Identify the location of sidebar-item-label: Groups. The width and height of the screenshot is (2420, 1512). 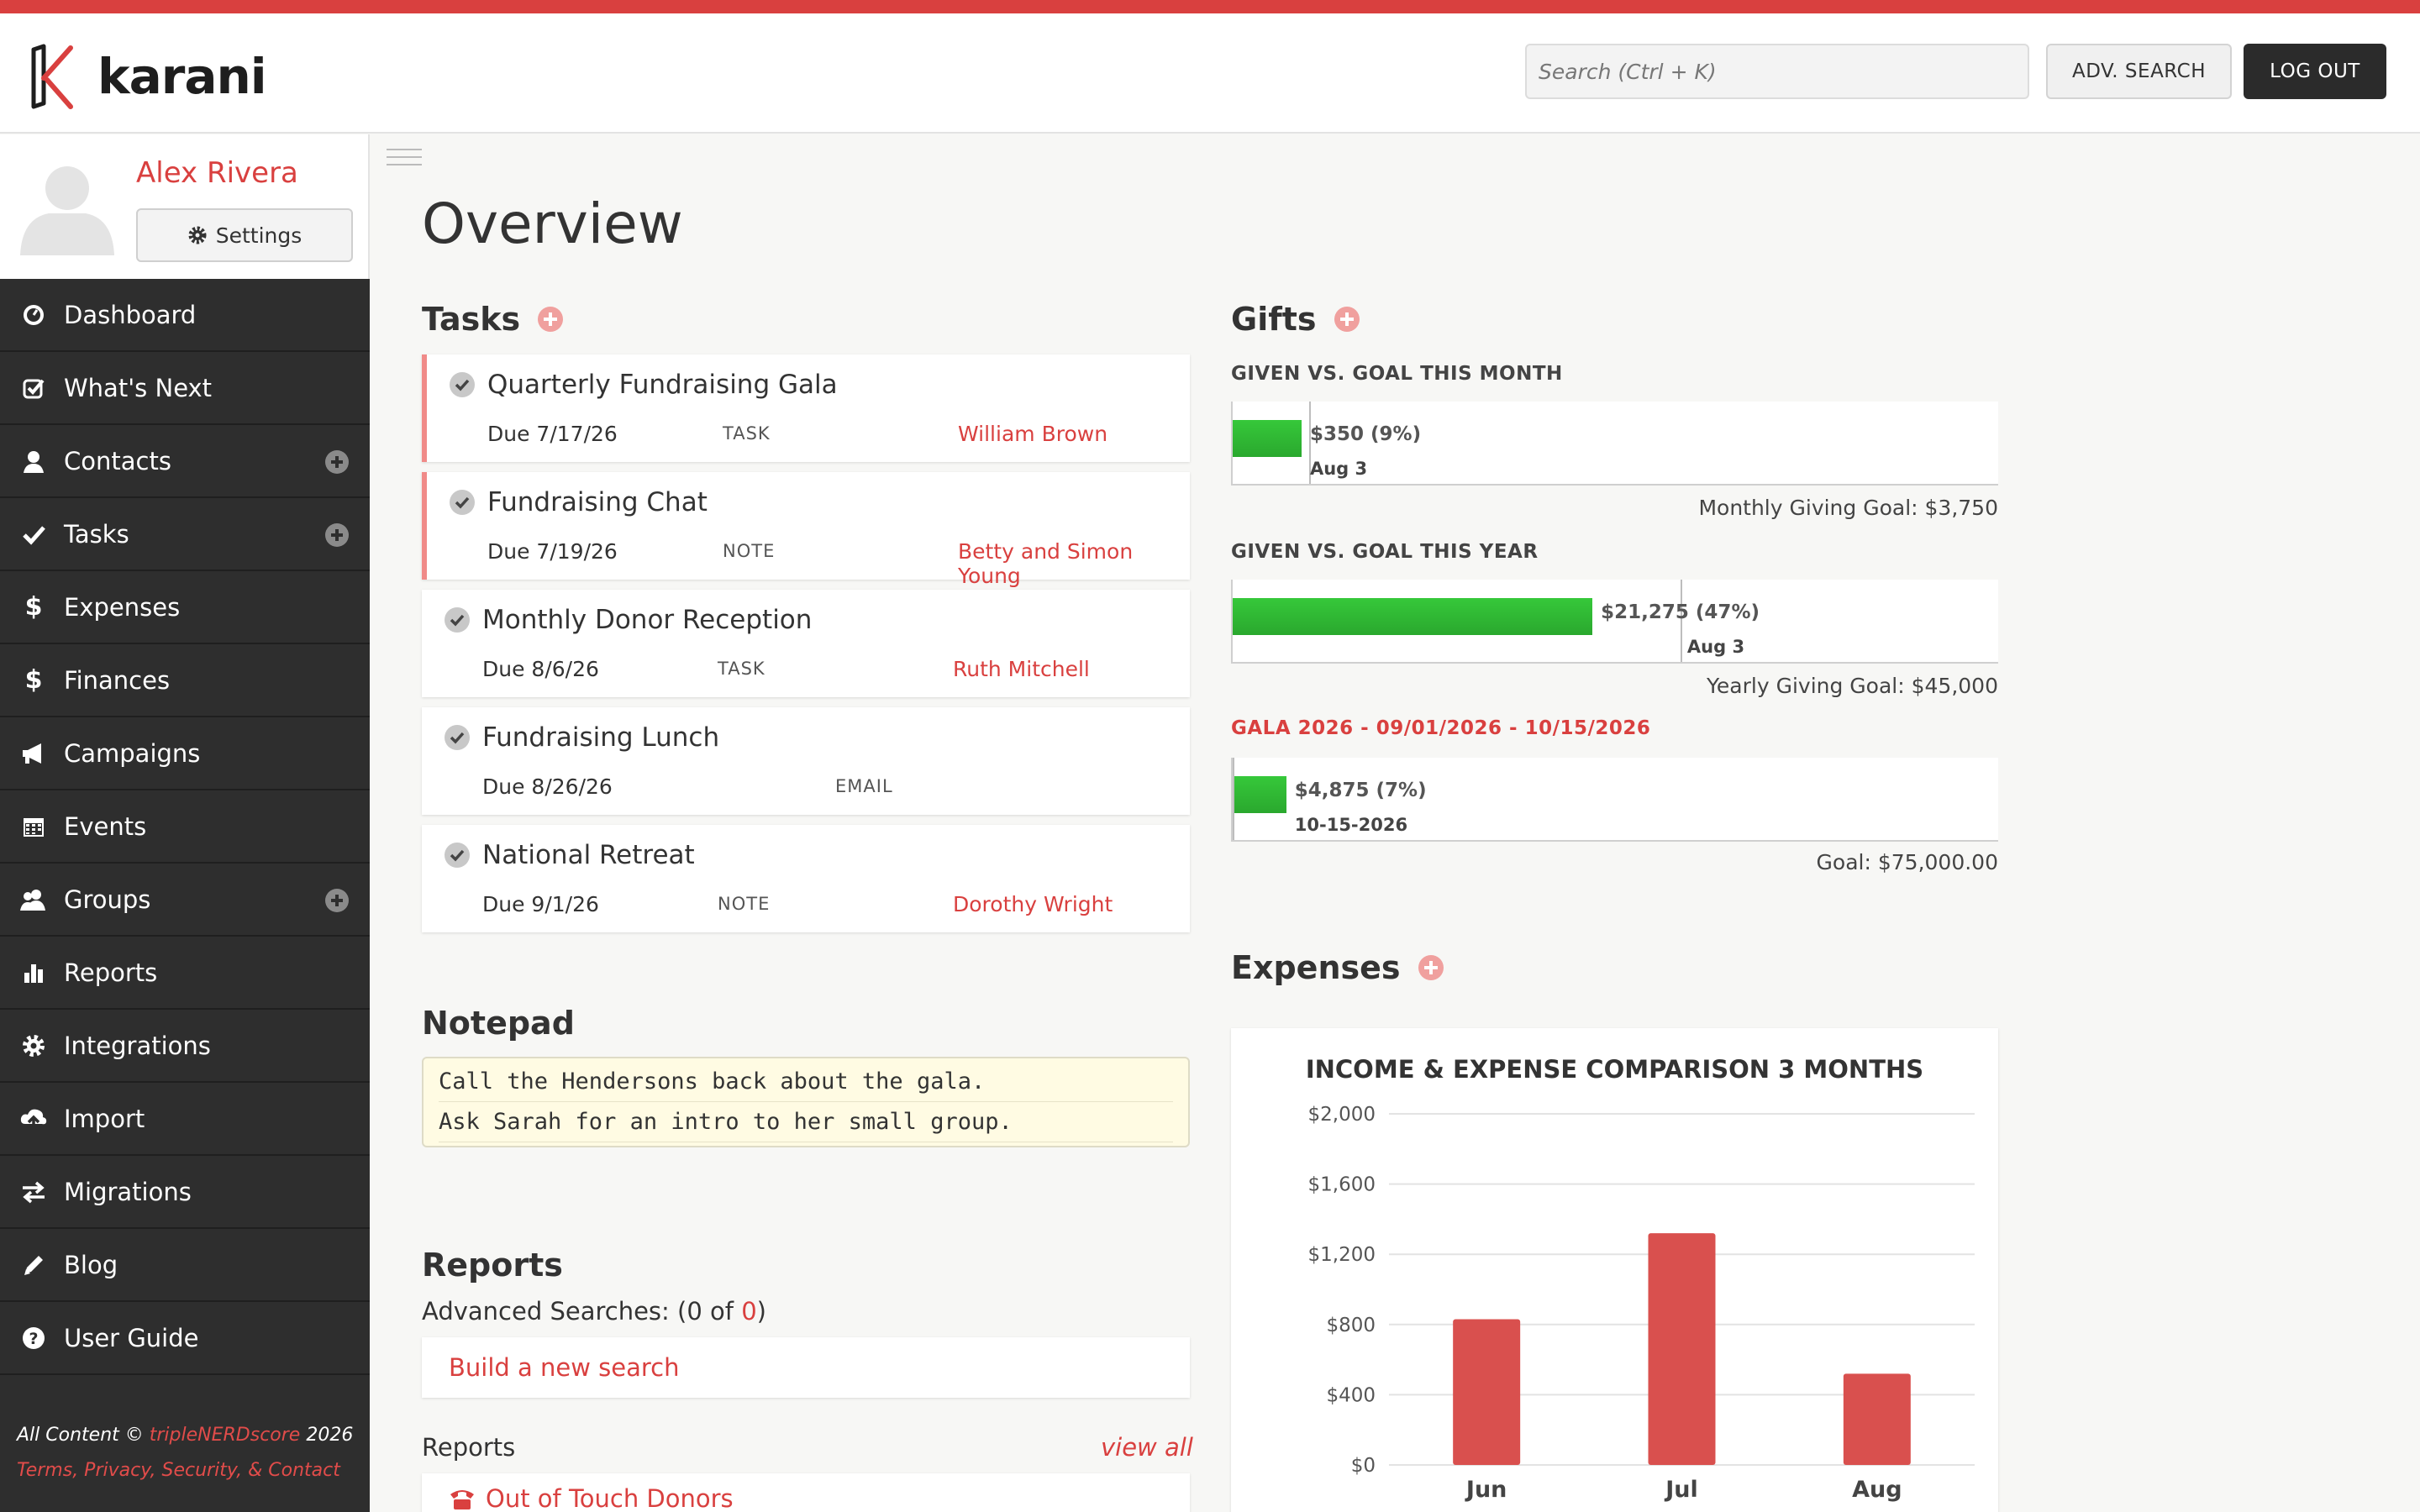
(107, 899).